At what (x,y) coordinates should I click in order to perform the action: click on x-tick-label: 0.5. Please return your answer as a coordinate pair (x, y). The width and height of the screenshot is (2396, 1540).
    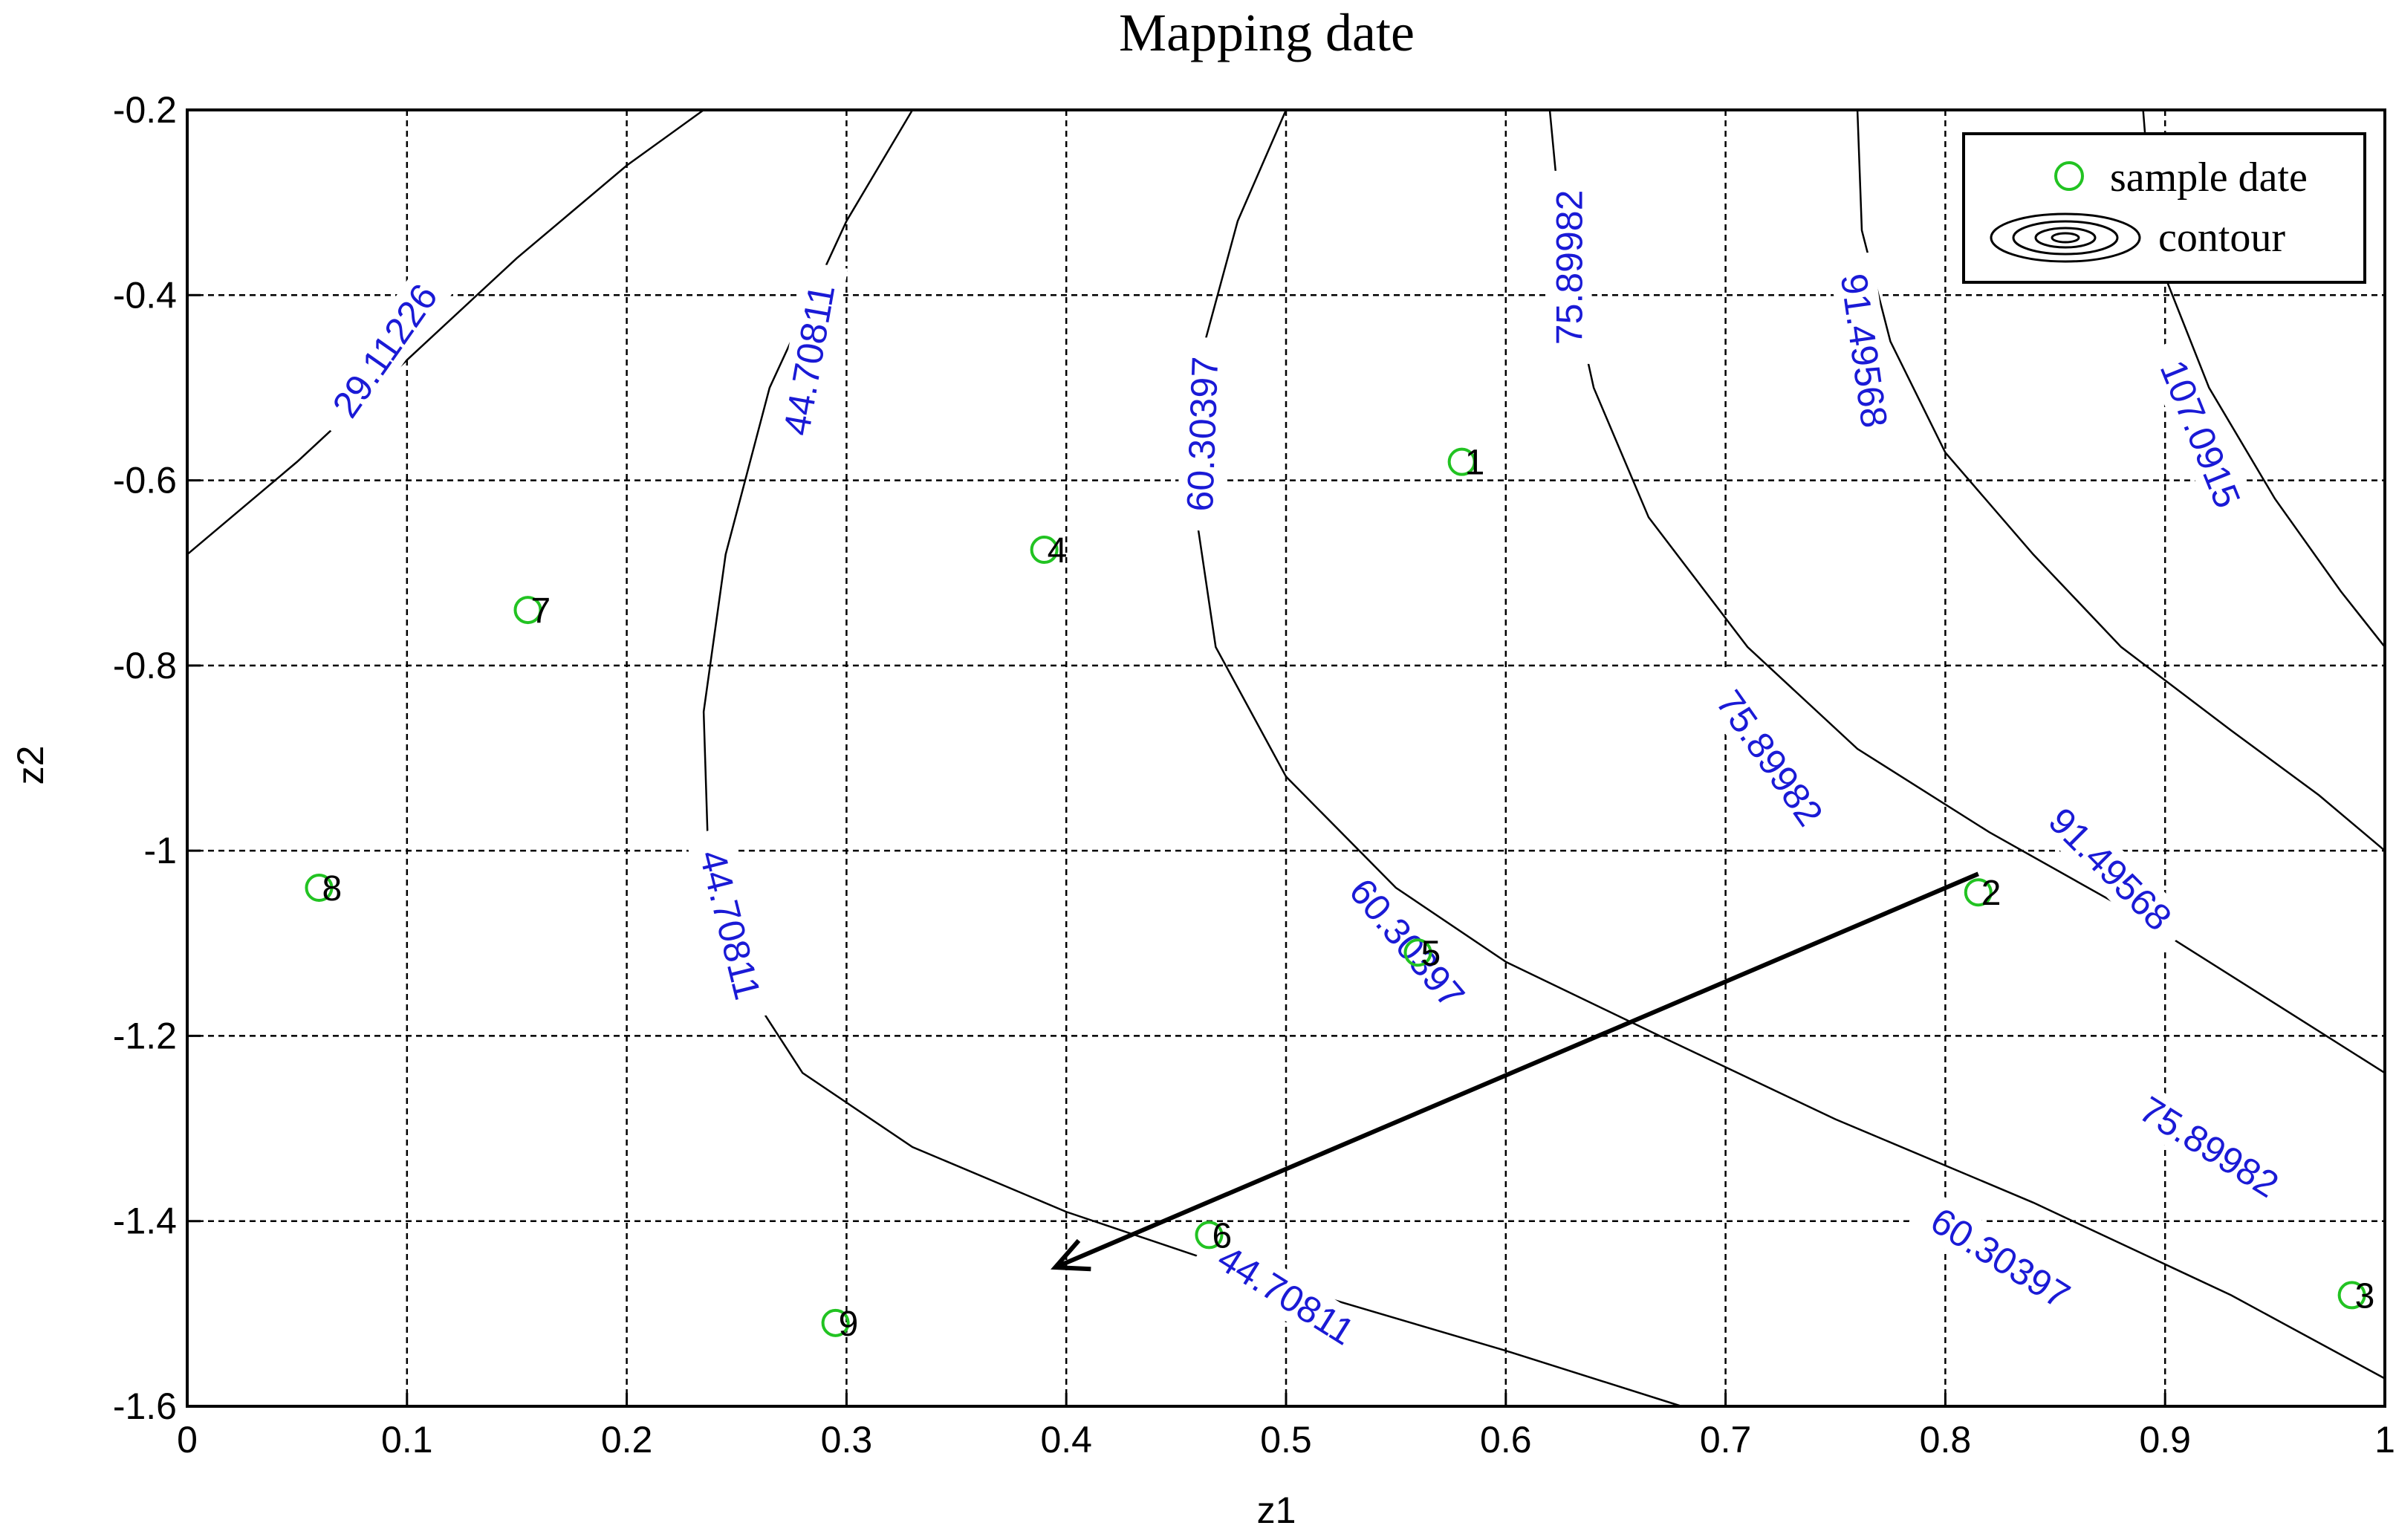
    Looking at the image, I should click on (1286, 1440).